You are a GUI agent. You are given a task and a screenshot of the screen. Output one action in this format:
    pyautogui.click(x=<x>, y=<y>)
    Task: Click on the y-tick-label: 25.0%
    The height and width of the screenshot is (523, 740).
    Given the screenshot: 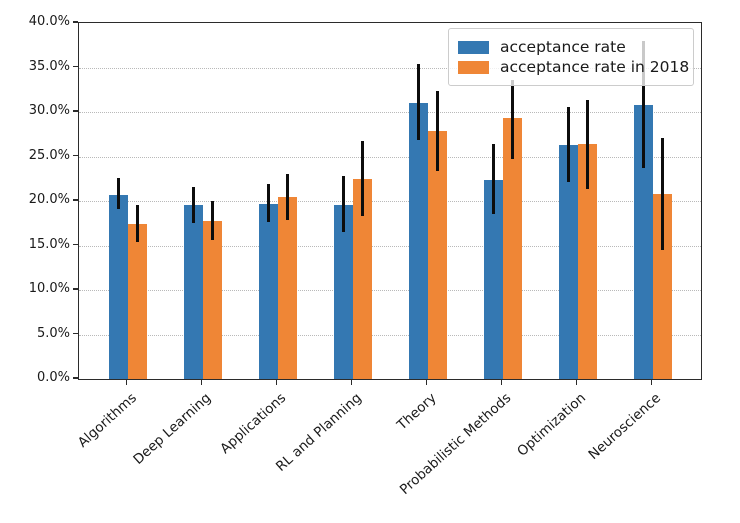 What is the action you would take?
    pyautogui.click(x=49, y=155)
    